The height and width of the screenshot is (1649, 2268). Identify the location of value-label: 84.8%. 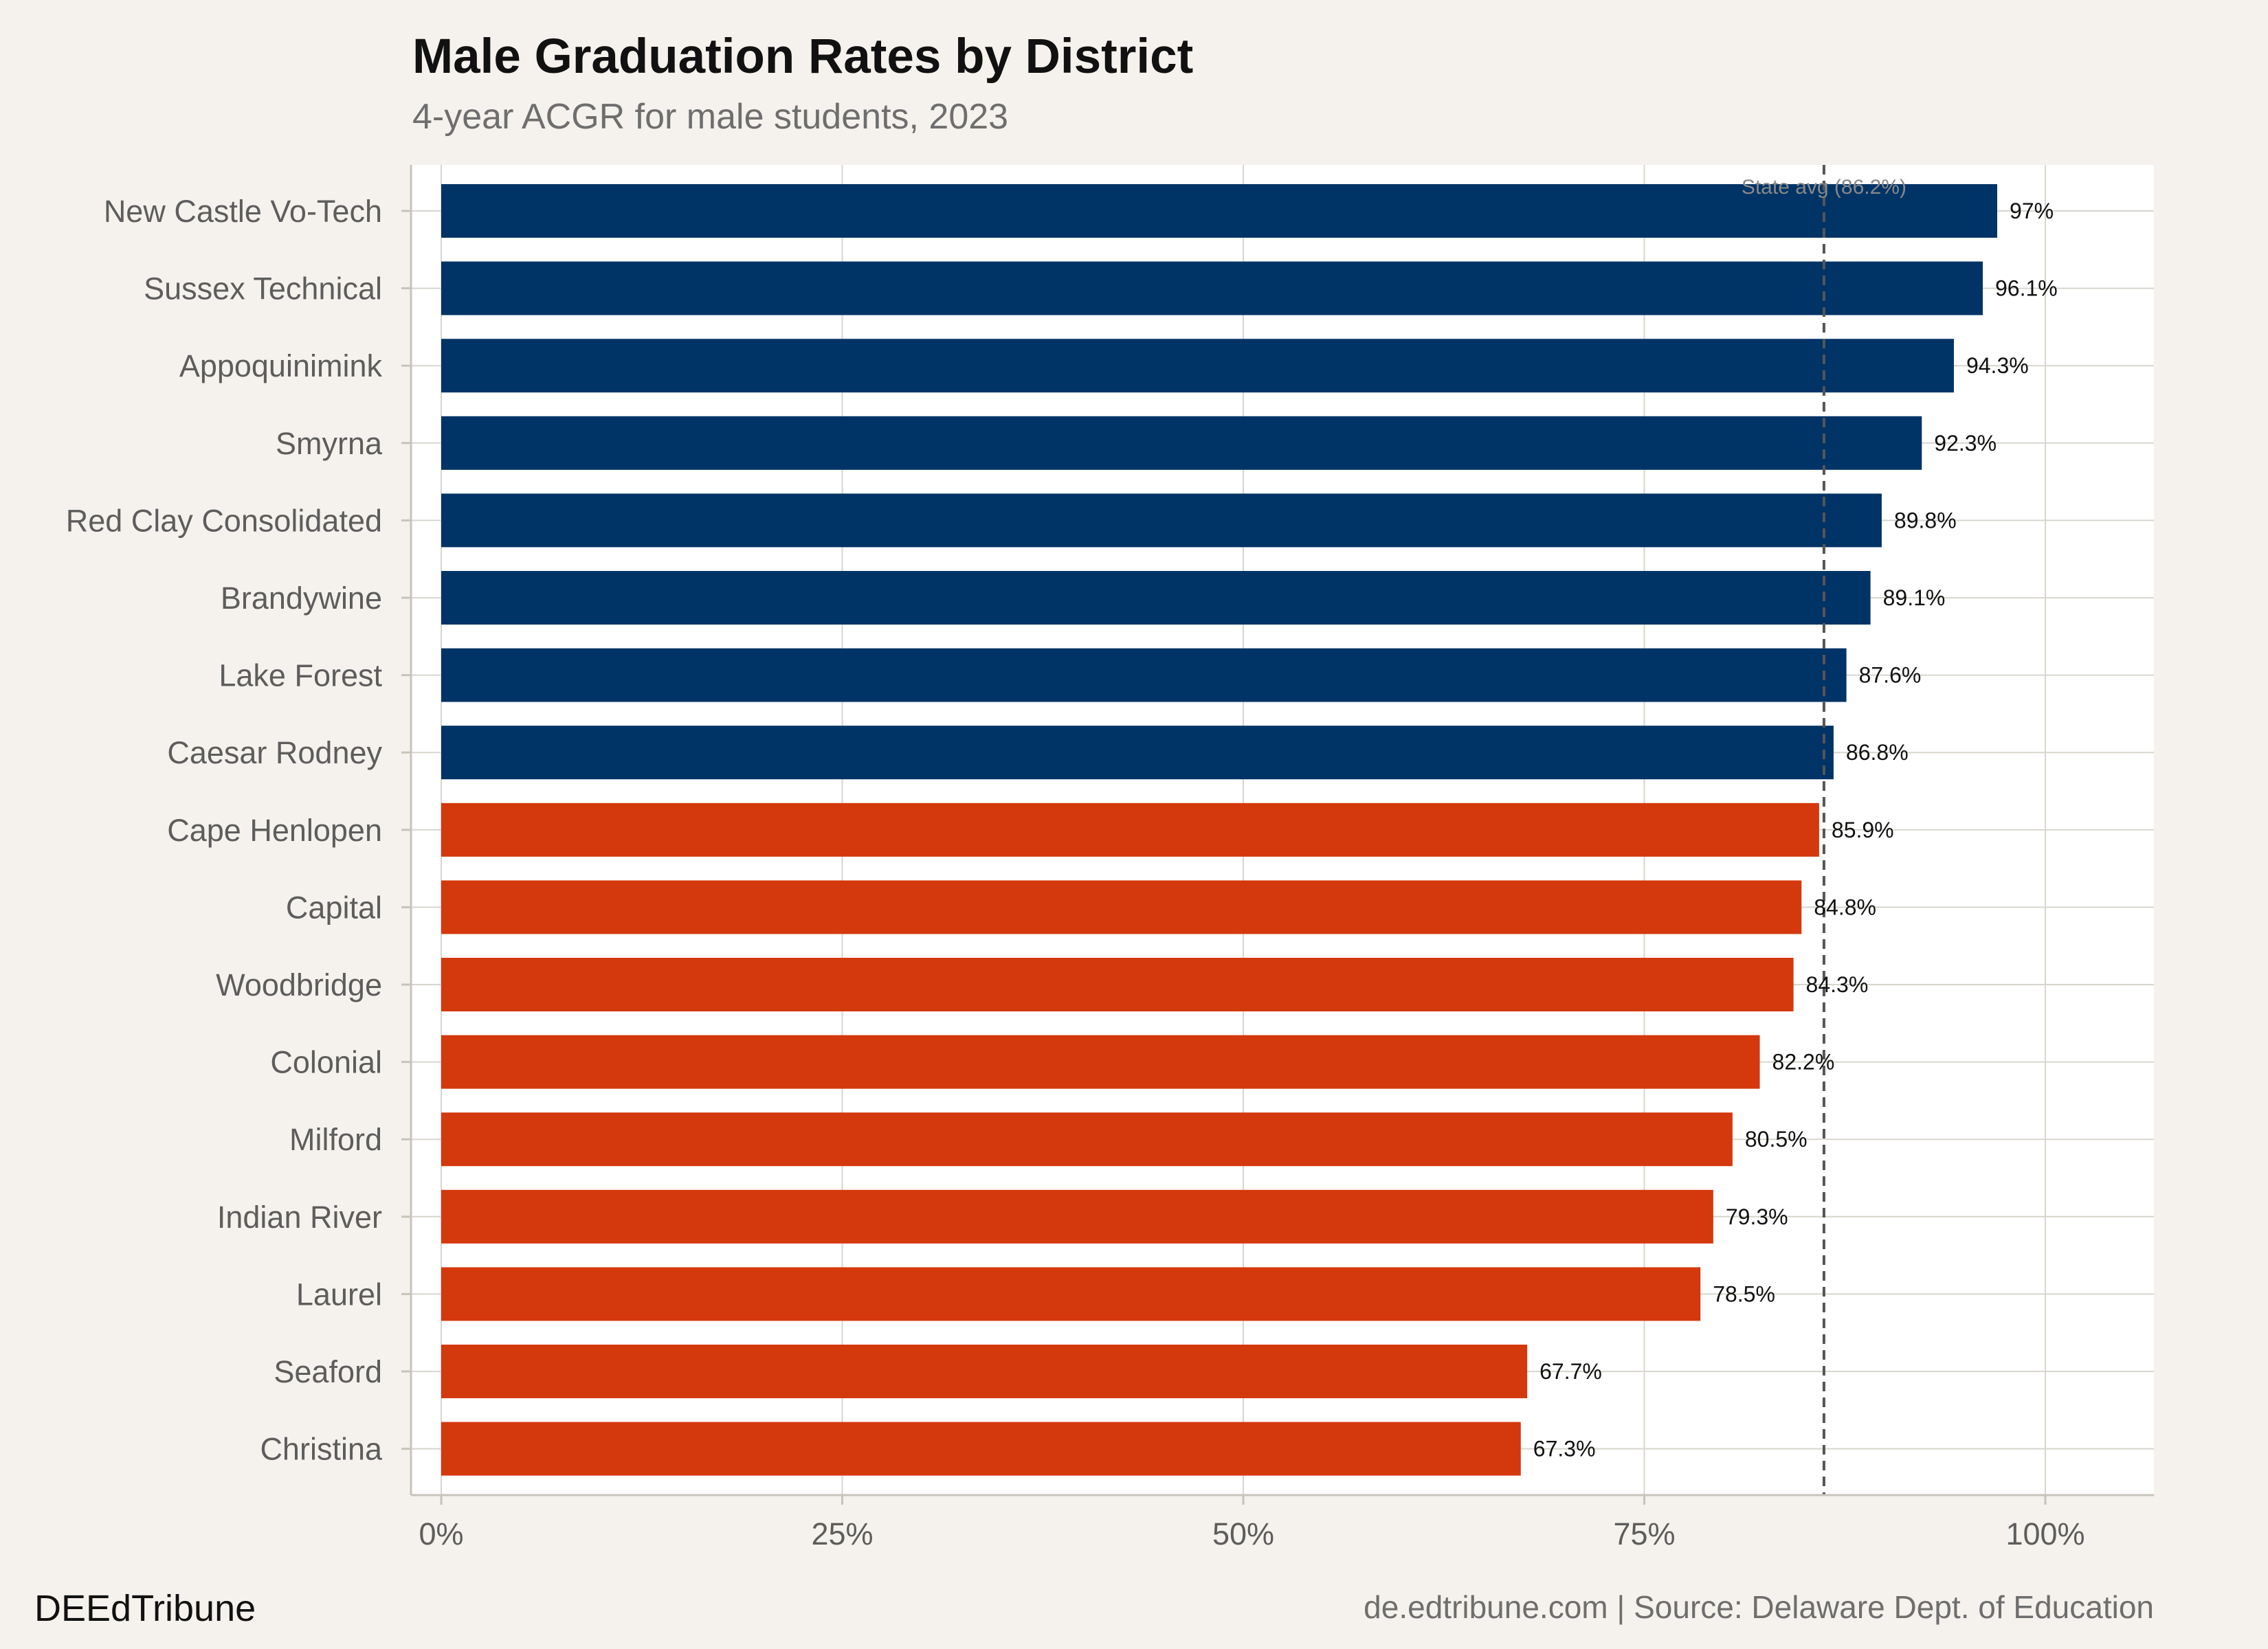
(1845, 907).